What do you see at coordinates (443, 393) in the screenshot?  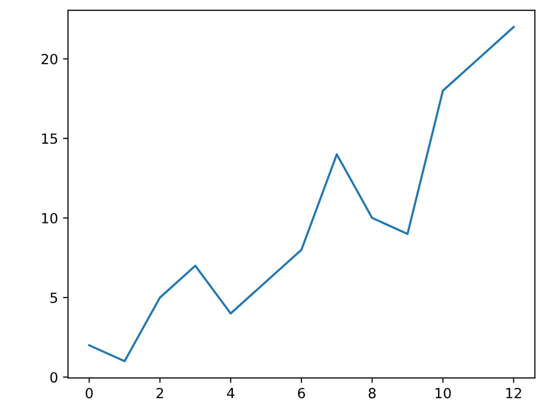 I see `x-tick-label: 10` at bounding box center [443, 393].